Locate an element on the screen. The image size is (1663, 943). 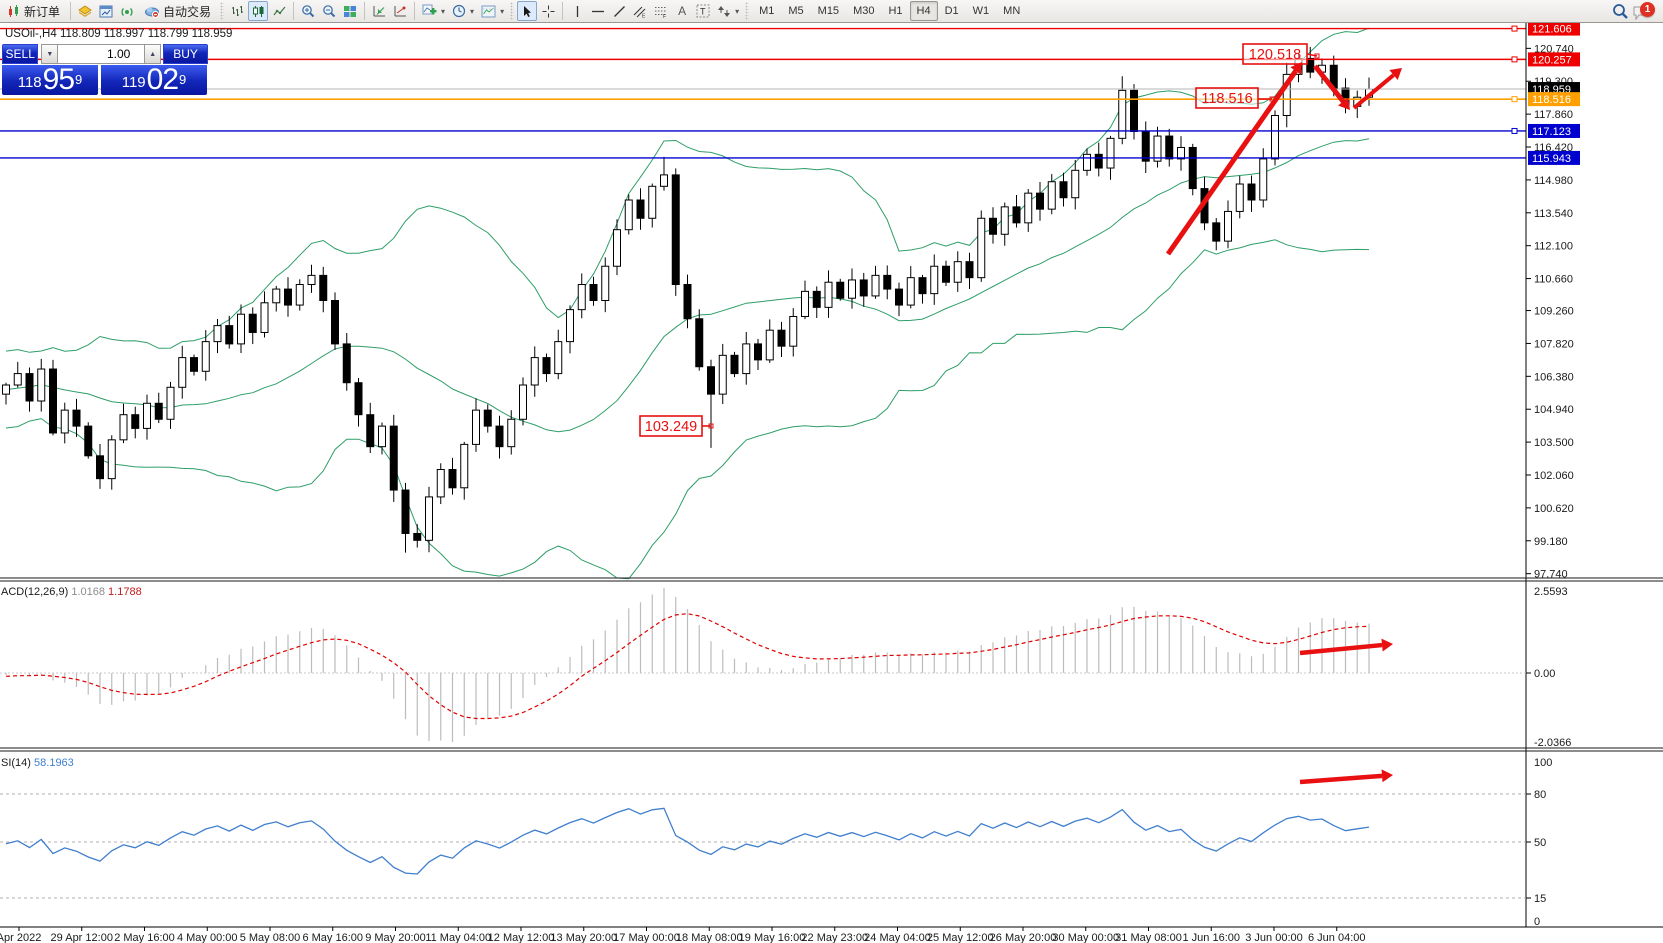
text-button: A is located at coordinates (682, 11).